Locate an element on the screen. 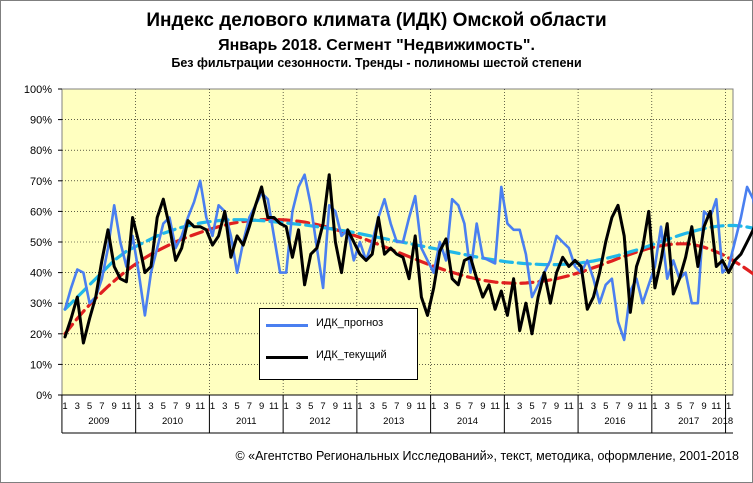 The width and height of the screenshot is (753, 483). year-label: 2015 is located at coordinates (541, 421).